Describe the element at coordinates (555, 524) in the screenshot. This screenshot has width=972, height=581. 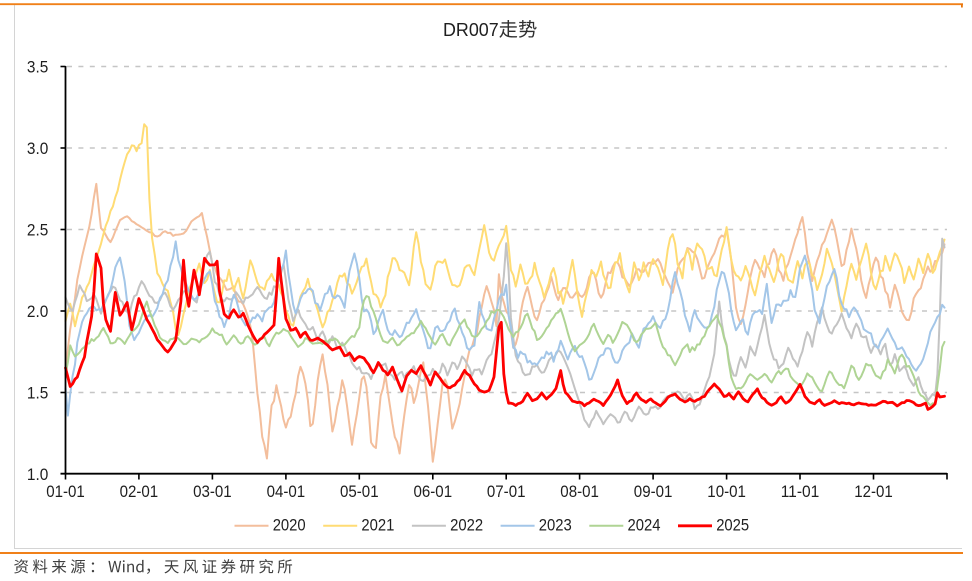
I see `svg-text: 2023` at that location.